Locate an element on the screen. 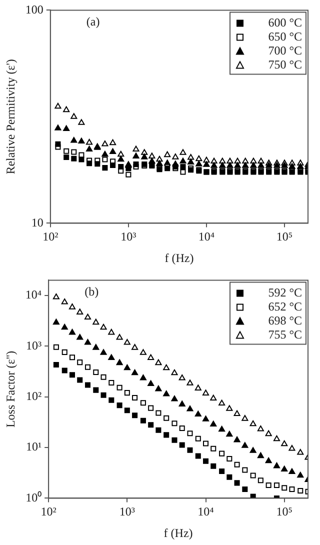 The image size is (320, 545). y-tick-label: 10 is located at coordinates (37, 222).